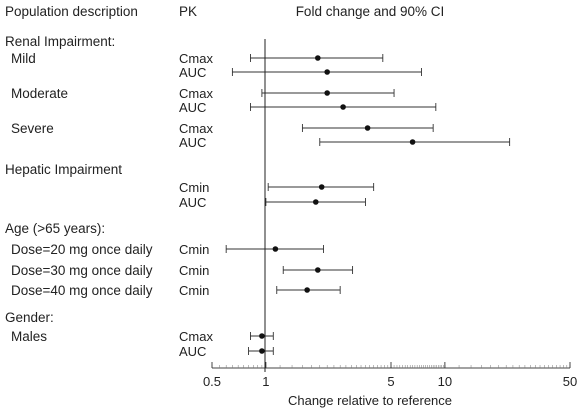 The image size is (585, 415). Describe the element at coordinates (23, 58) in the screenshot. I see `row-sublabel: Mild` at that location.